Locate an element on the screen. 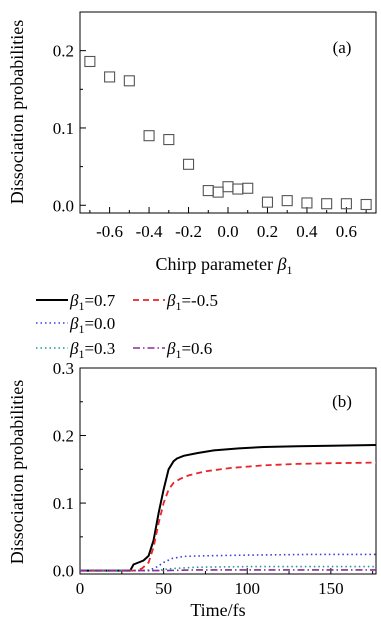  chart-a-ytick-label: 0.1 is located at coordinates (63, 128).